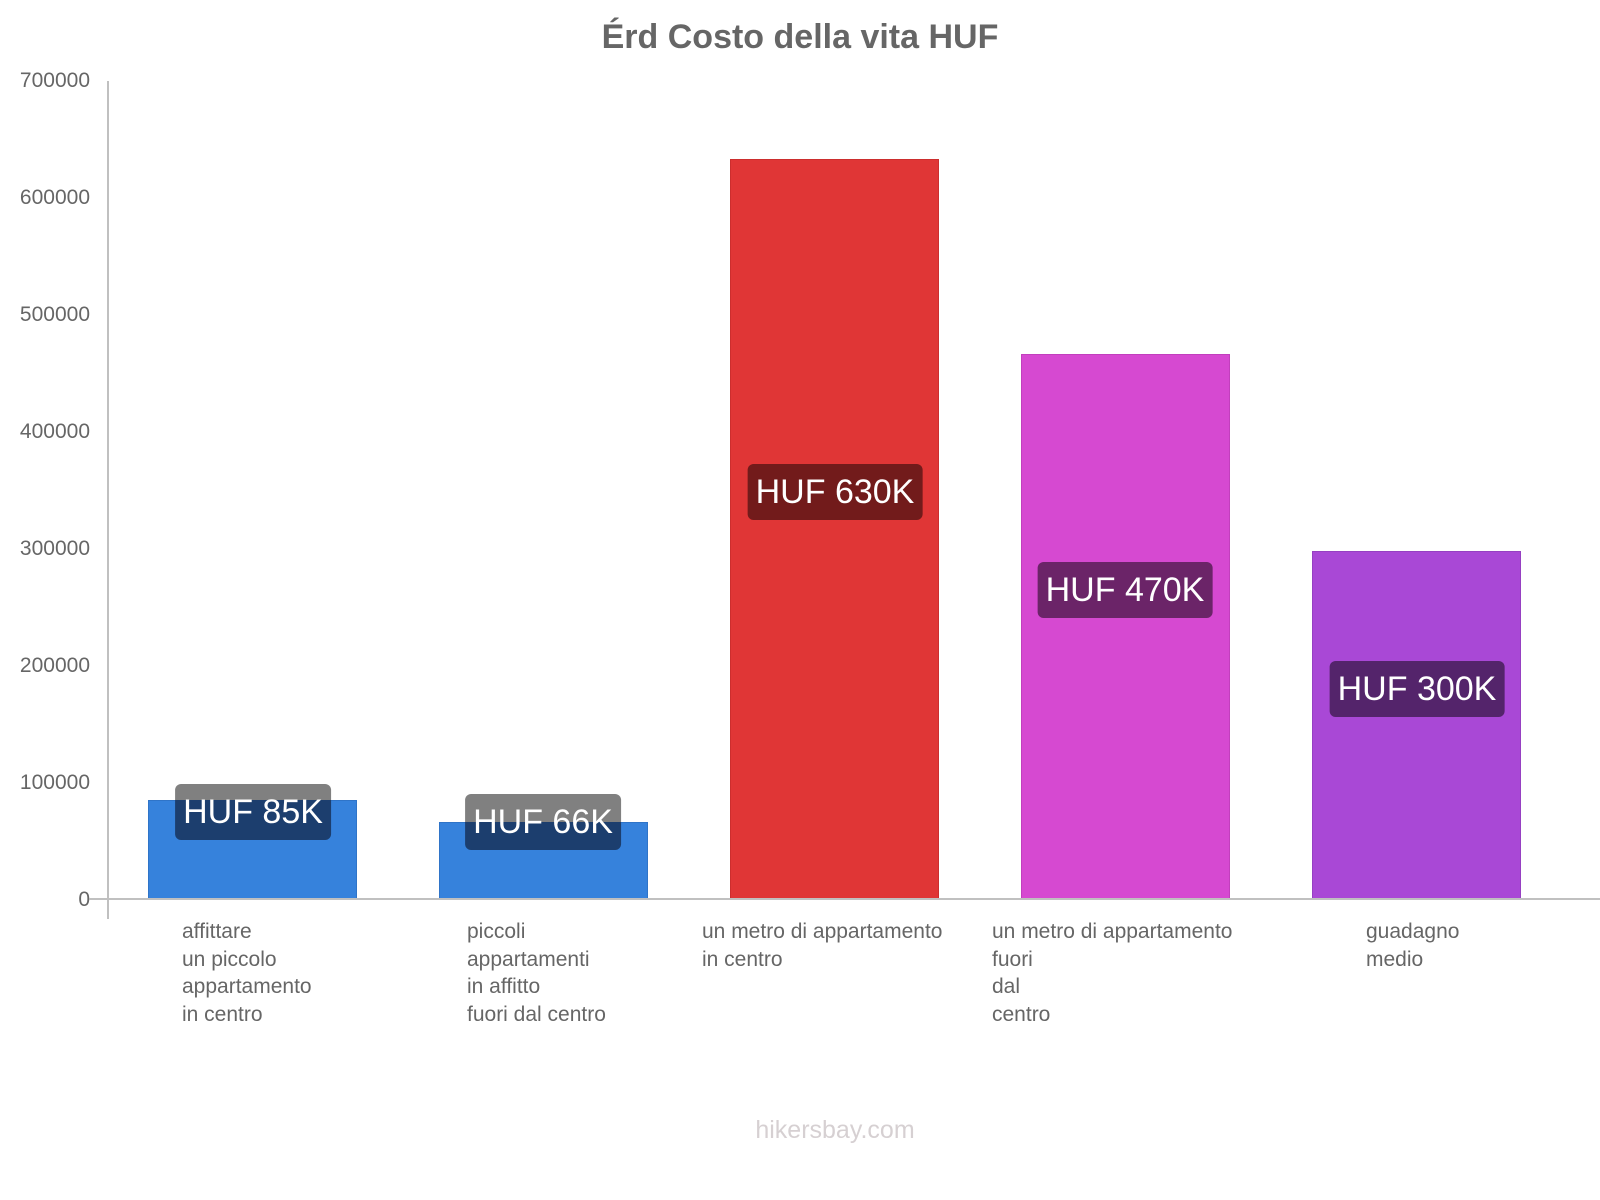  What do you see at coordinates (1125, 626) in the screenshot?
I see `bar-sqm-outside` at bounding box center [1125, 626].